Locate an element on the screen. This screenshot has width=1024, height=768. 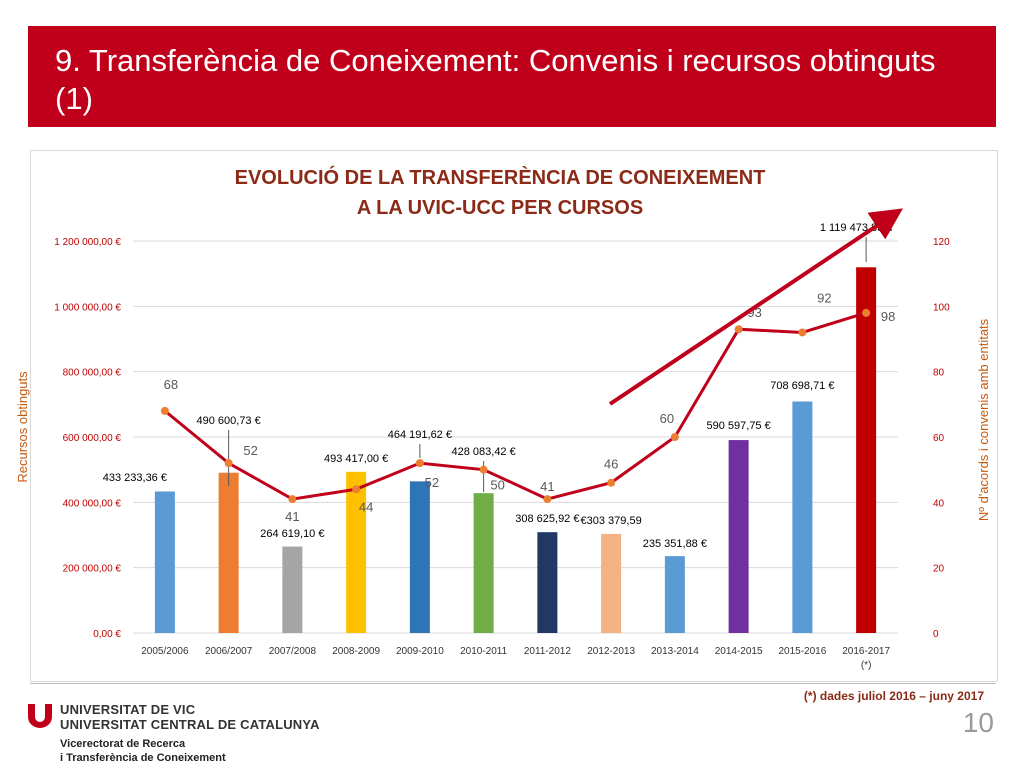
university-name-line1: UNIVERSITAT DE VIC is located at coordinates (128, 709).